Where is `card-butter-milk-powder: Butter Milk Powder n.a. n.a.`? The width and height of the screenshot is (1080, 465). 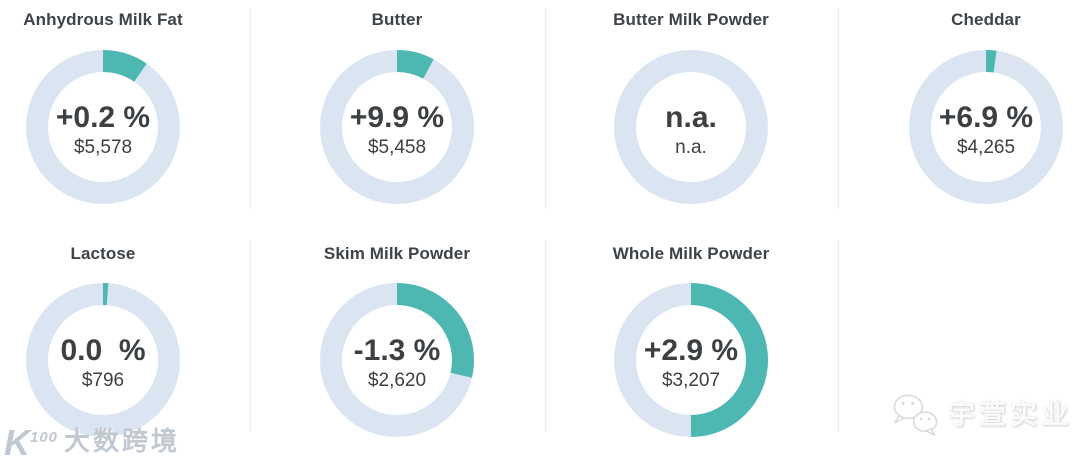 card-butter-milk-powder: Butter Milk Powder n.a. n.a. is located at coordinates (691, 106).